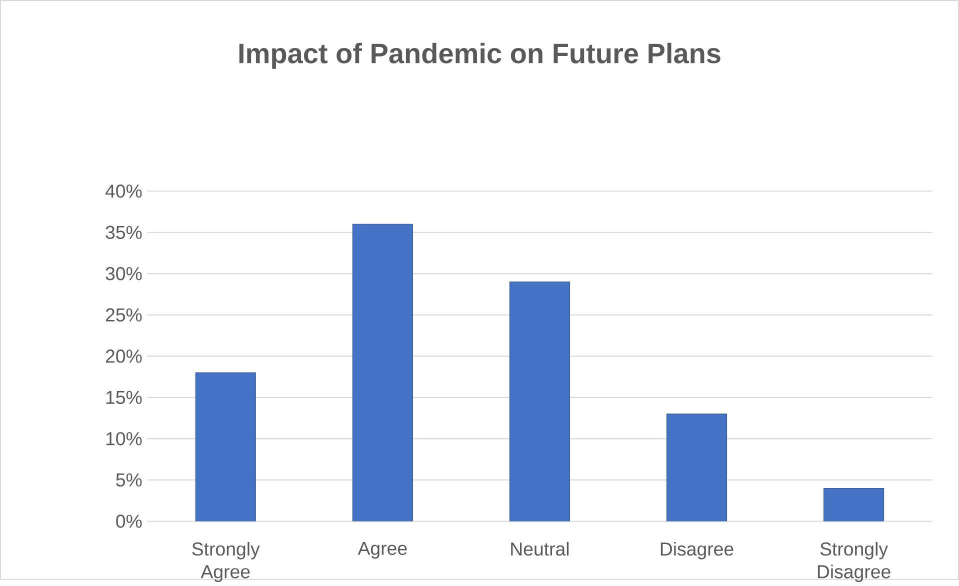 This screenshot has height=586, width=959. Describe the element at coordinates (697, 551) in the screenshot. I see `x-tick-label: Disagree` at that location.